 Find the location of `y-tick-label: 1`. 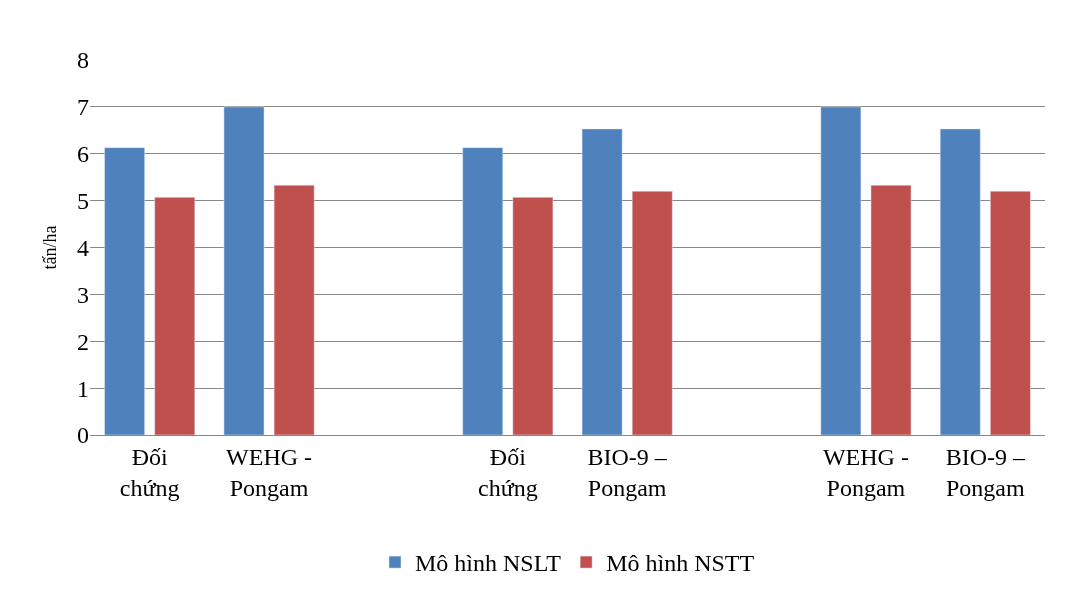

y-tick-label: 1 is located at coordinates (83, 388).